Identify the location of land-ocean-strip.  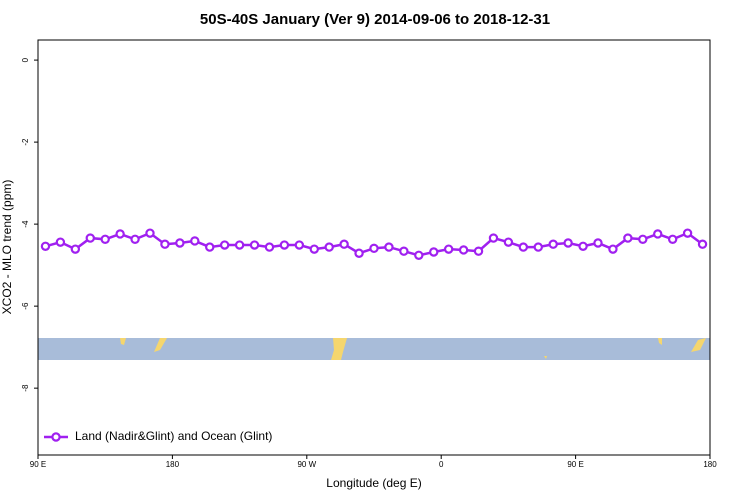
(374, 349).